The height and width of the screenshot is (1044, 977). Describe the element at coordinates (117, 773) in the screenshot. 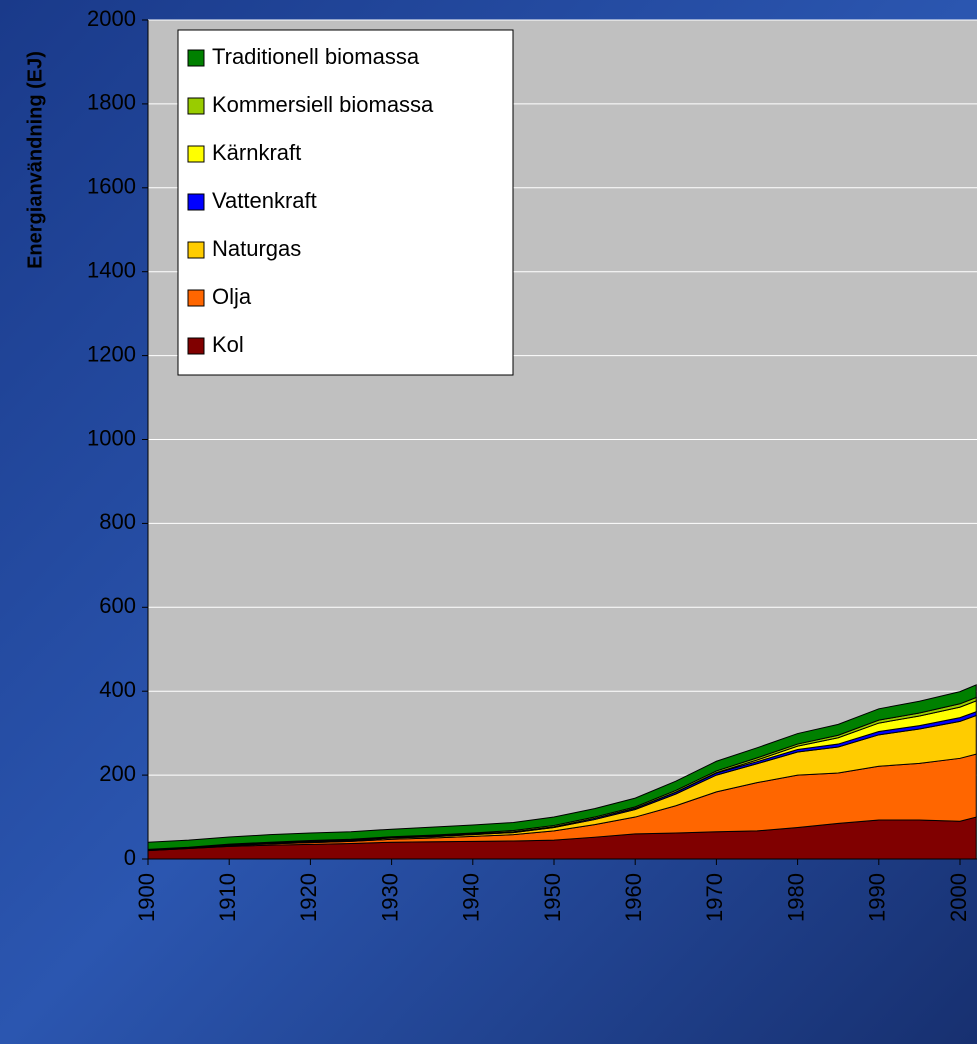

I see `y-tick-label: 200` at that location.